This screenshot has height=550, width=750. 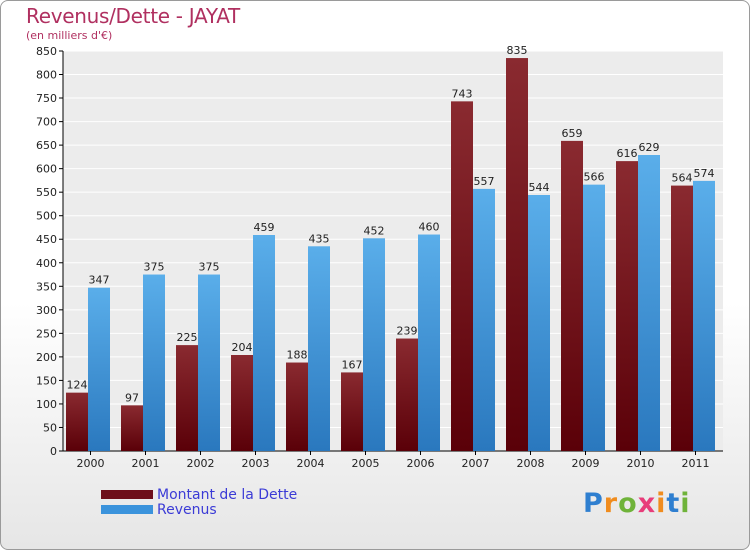 What do you see at coordinates (46, 169) in the screenshot?
I see `y-tick-label: 600` at bounding box center [46, 169].